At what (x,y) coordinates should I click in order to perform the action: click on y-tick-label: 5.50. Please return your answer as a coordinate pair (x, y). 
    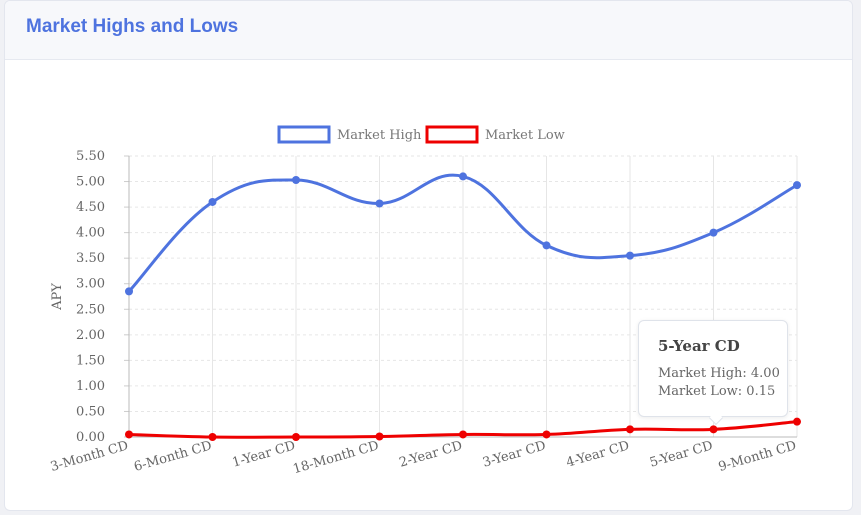
    Looking at the image, I should click on (90, 156).